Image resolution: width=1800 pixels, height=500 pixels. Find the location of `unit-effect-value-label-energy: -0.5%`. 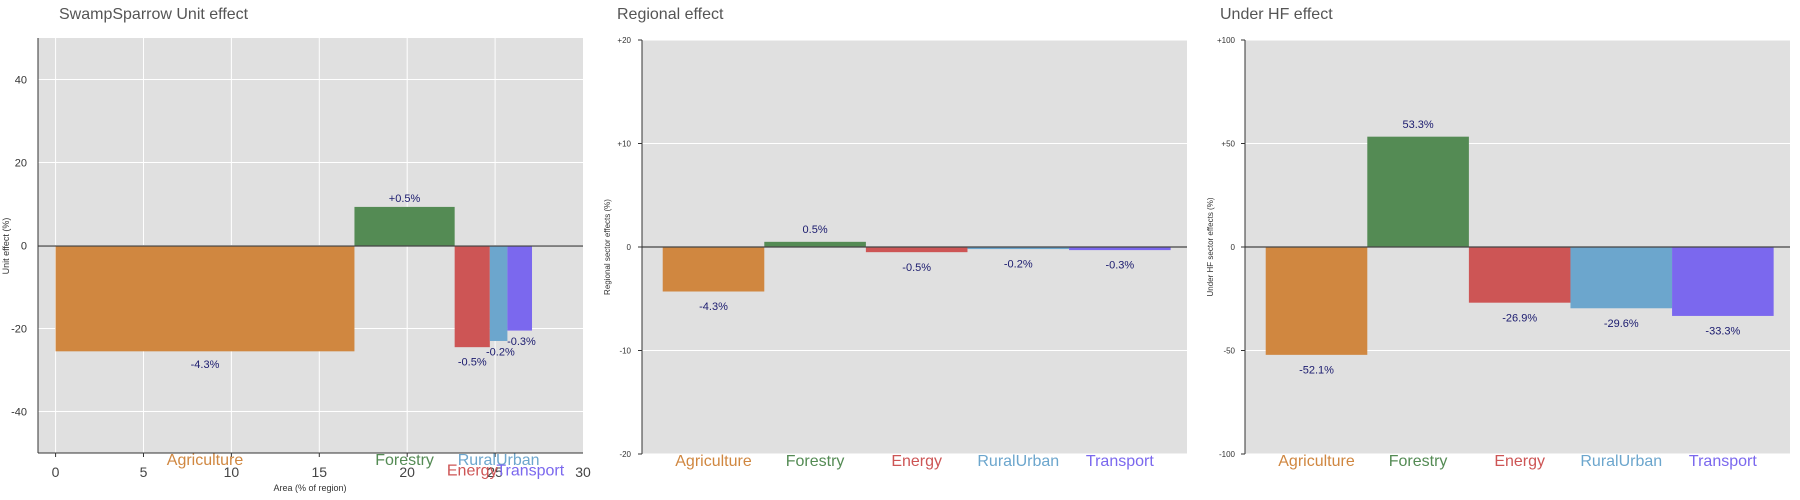

unit-effect-value-label-energy: -0.5% is located at coordinates (472, 363).